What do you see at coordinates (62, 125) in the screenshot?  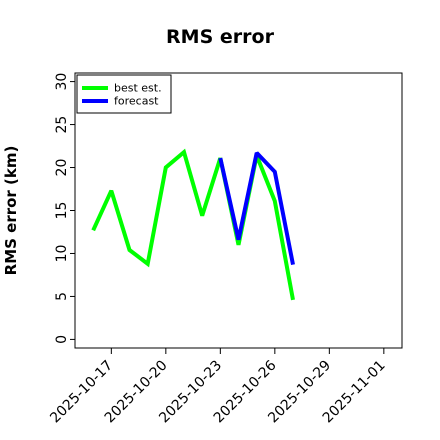 I see `y-tick-label: 25` at bounding box center [62, 125].